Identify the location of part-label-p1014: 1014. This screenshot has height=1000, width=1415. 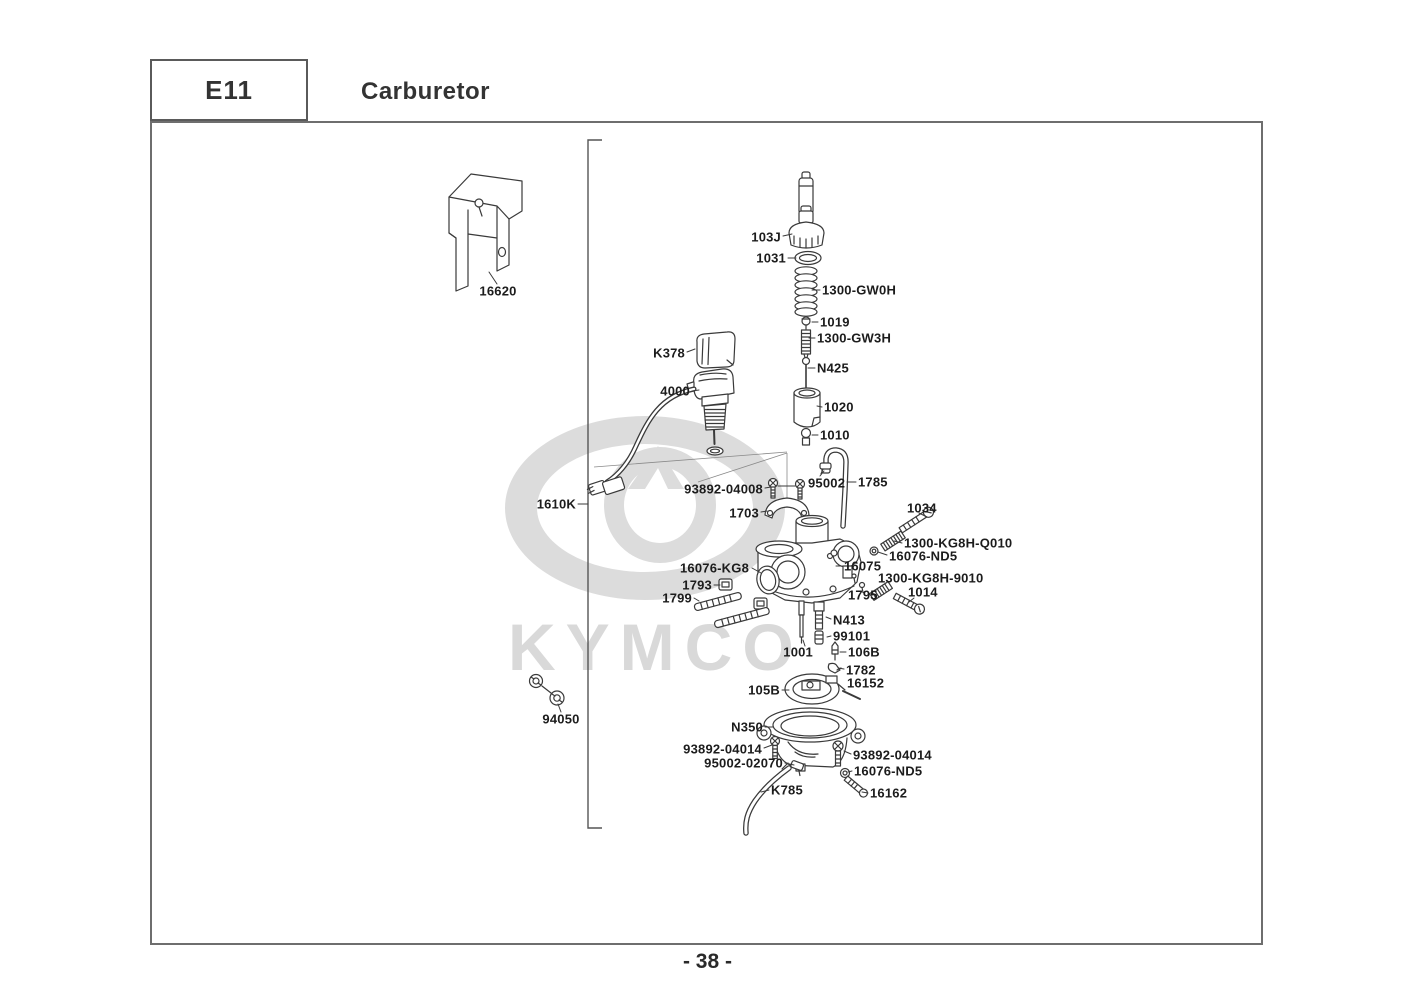
(923, 592).